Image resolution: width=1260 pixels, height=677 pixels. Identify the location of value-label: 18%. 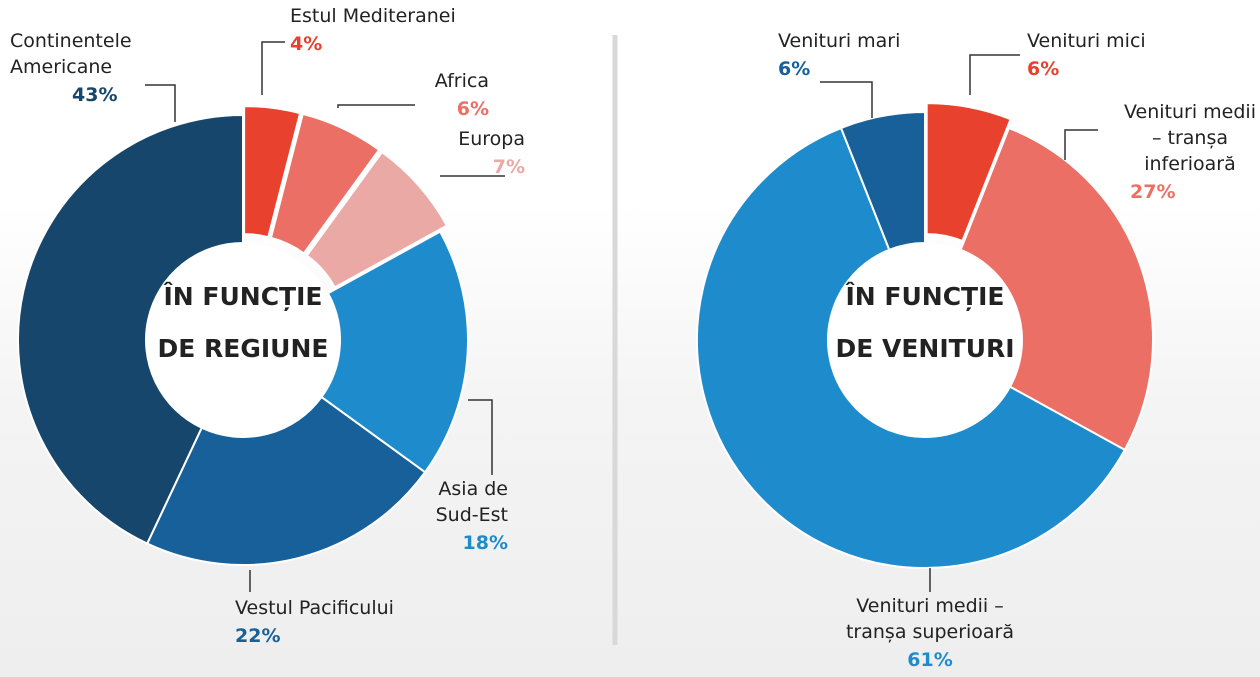
(485, 543).